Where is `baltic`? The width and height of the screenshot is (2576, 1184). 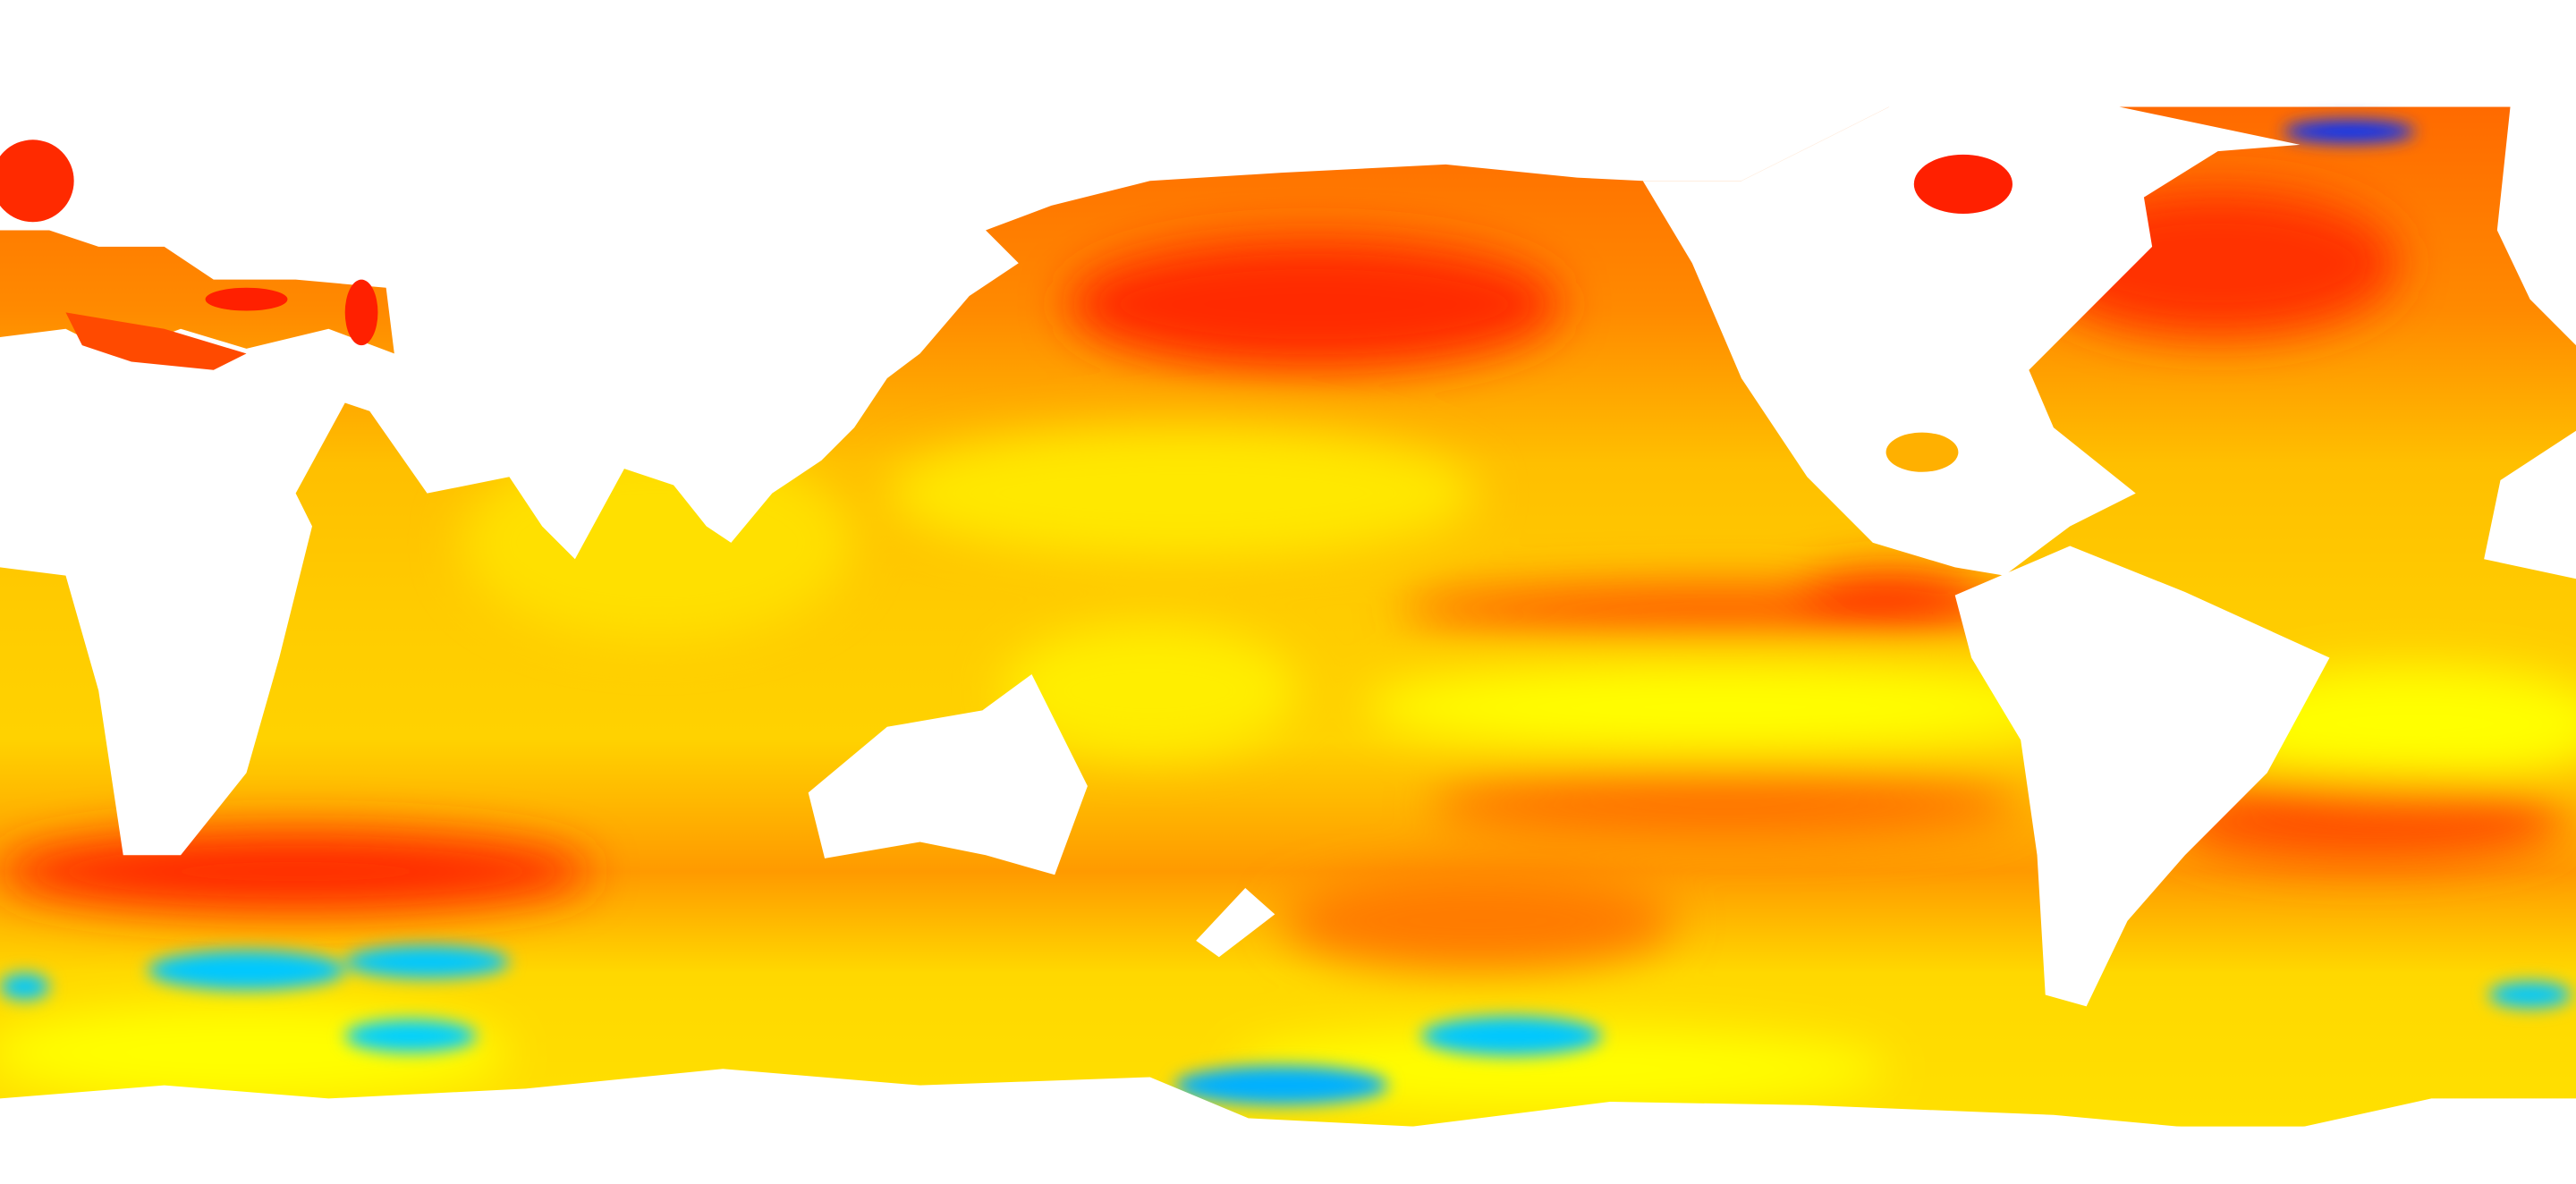
baltic is located at coordinates (37, 181).